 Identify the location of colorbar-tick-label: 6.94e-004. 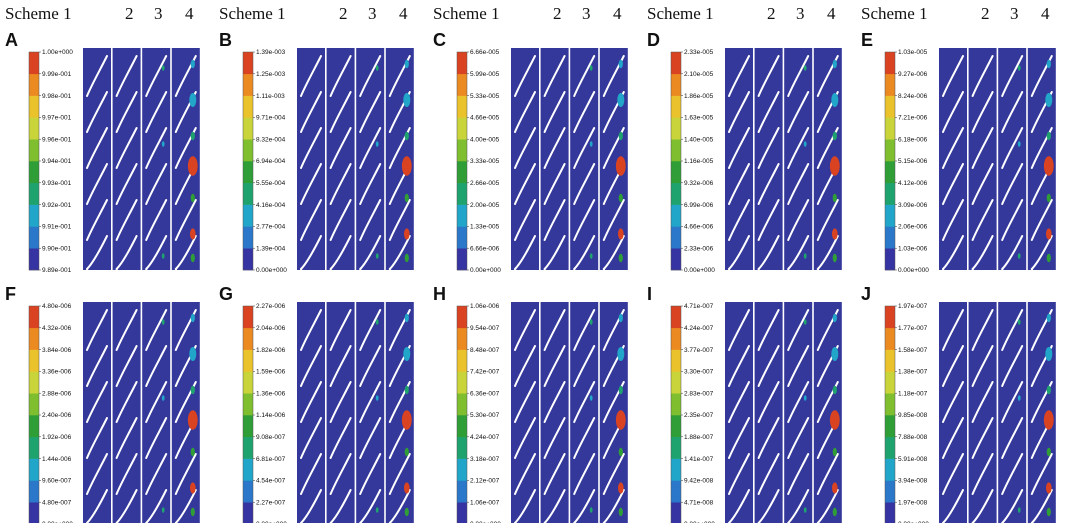
(271, 161).